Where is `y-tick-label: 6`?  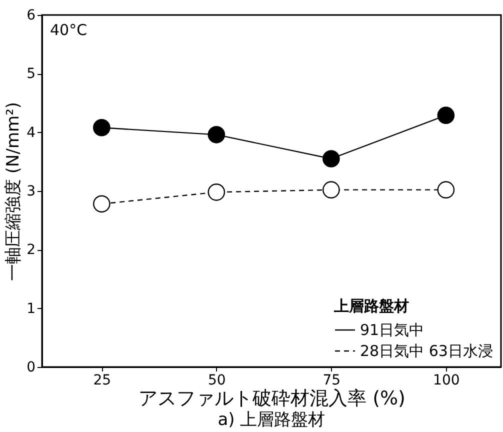 y-tick-label: 6 is located at coordinates (31, 16).